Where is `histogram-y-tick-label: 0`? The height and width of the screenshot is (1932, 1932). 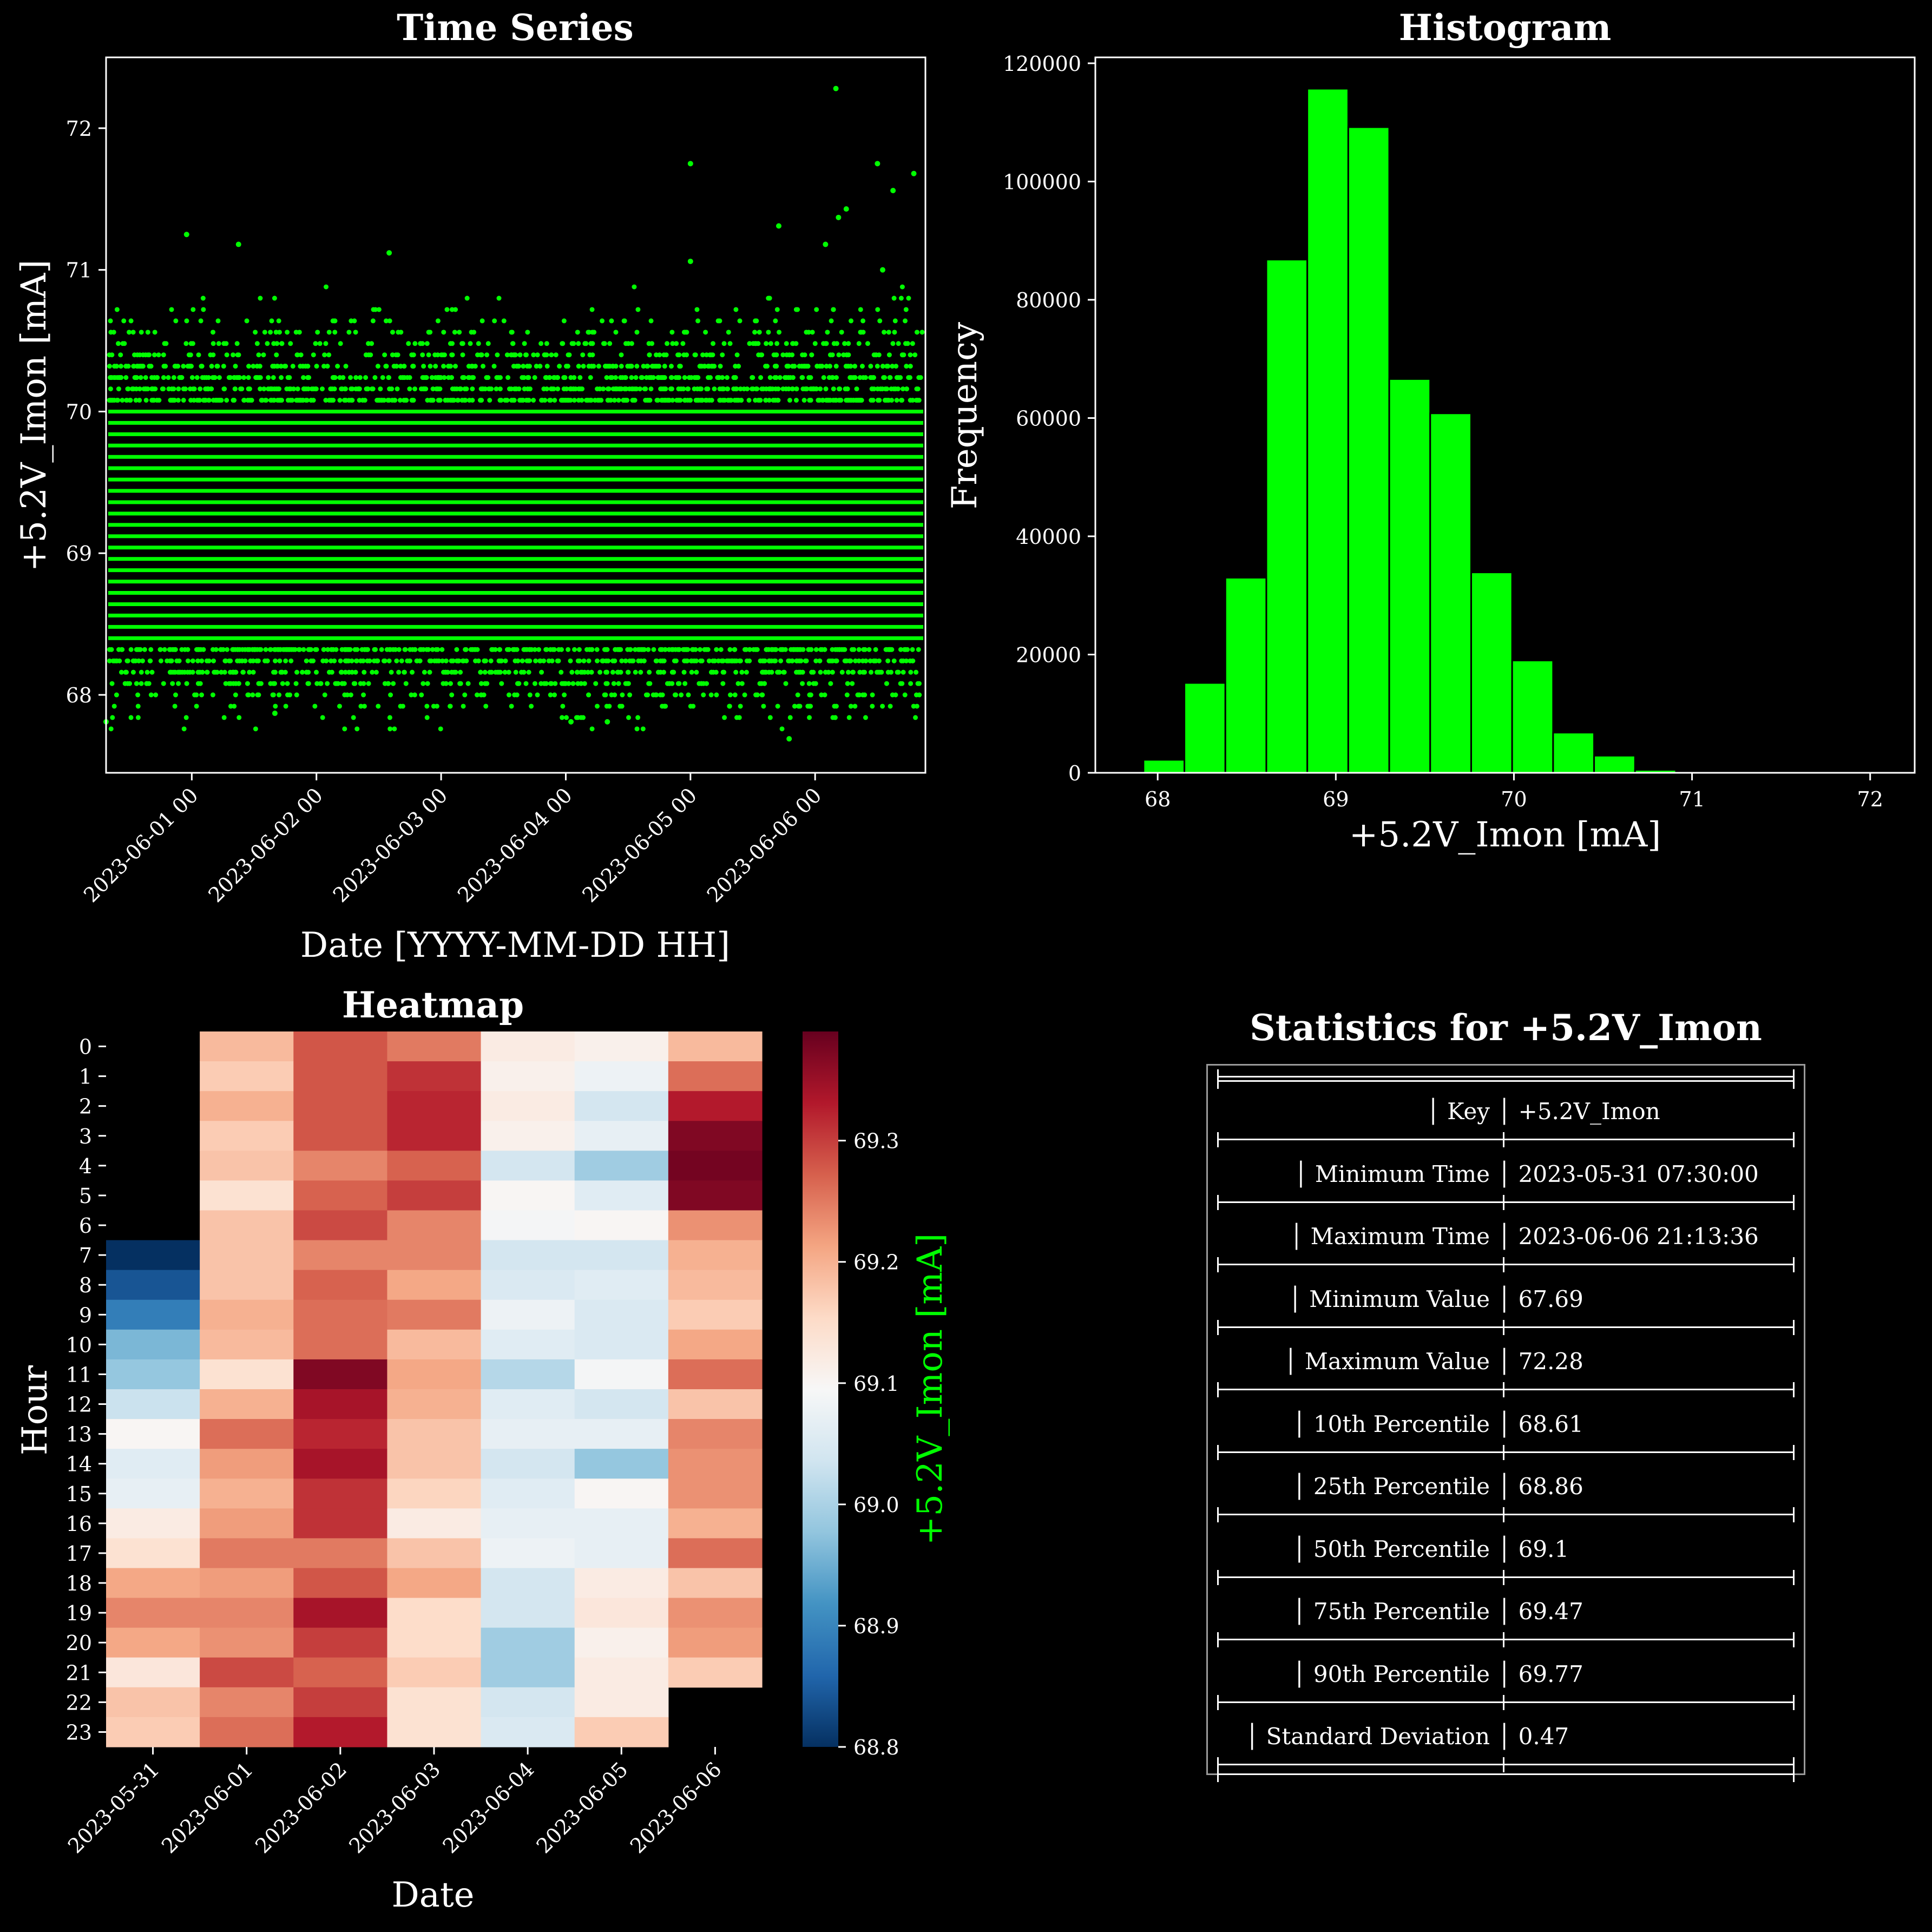
histogram-y-tick-label: 0 is located at coordinates (1074, 773).